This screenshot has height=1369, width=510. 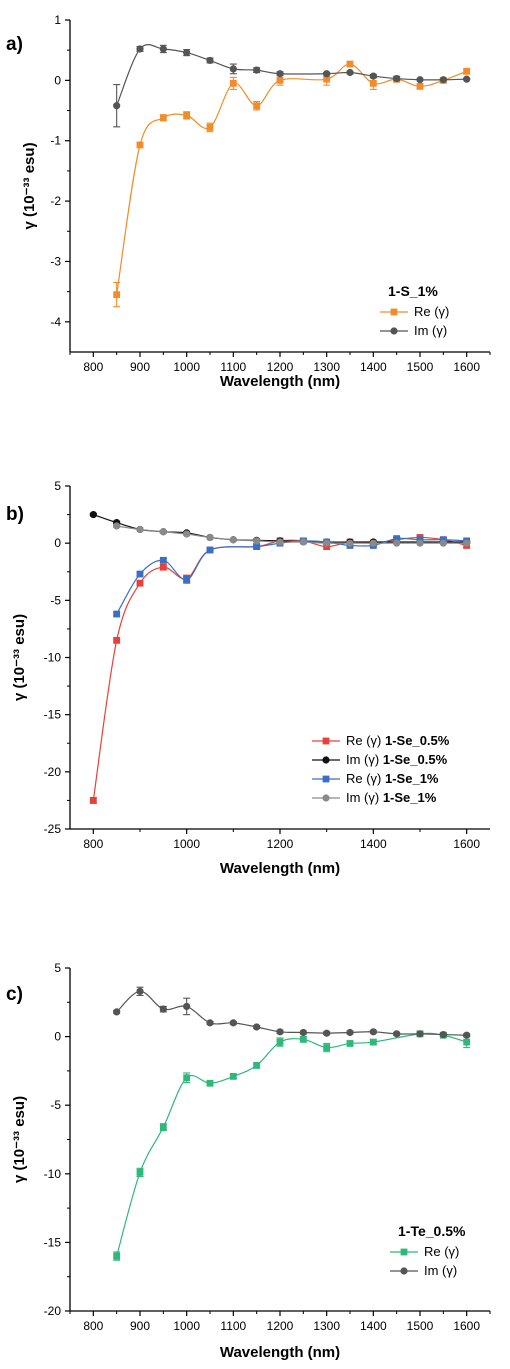 I want to click on legend-entry-3: Re (γ) 1-Se_1%, so click(x=392, y=778).